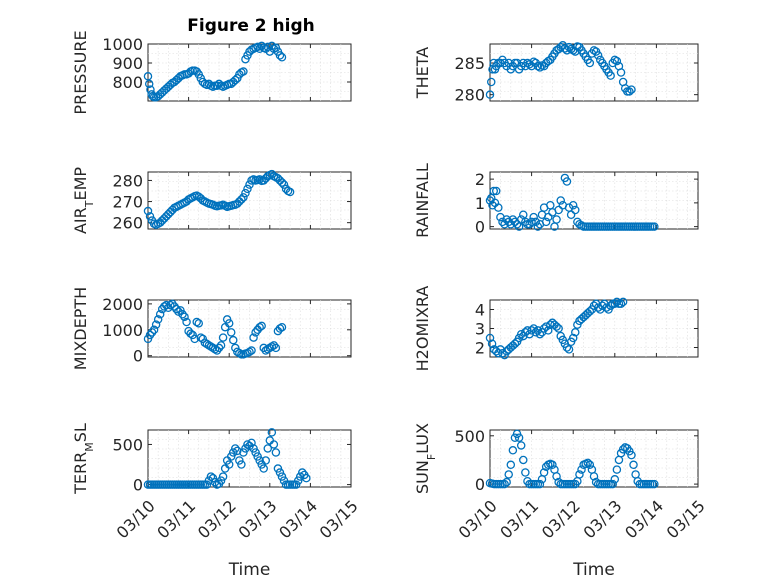  What do you see at coordinates (122, 304) in the screenshot?
I see `y-tick-label: 2000` at bounding box center [122, 304].